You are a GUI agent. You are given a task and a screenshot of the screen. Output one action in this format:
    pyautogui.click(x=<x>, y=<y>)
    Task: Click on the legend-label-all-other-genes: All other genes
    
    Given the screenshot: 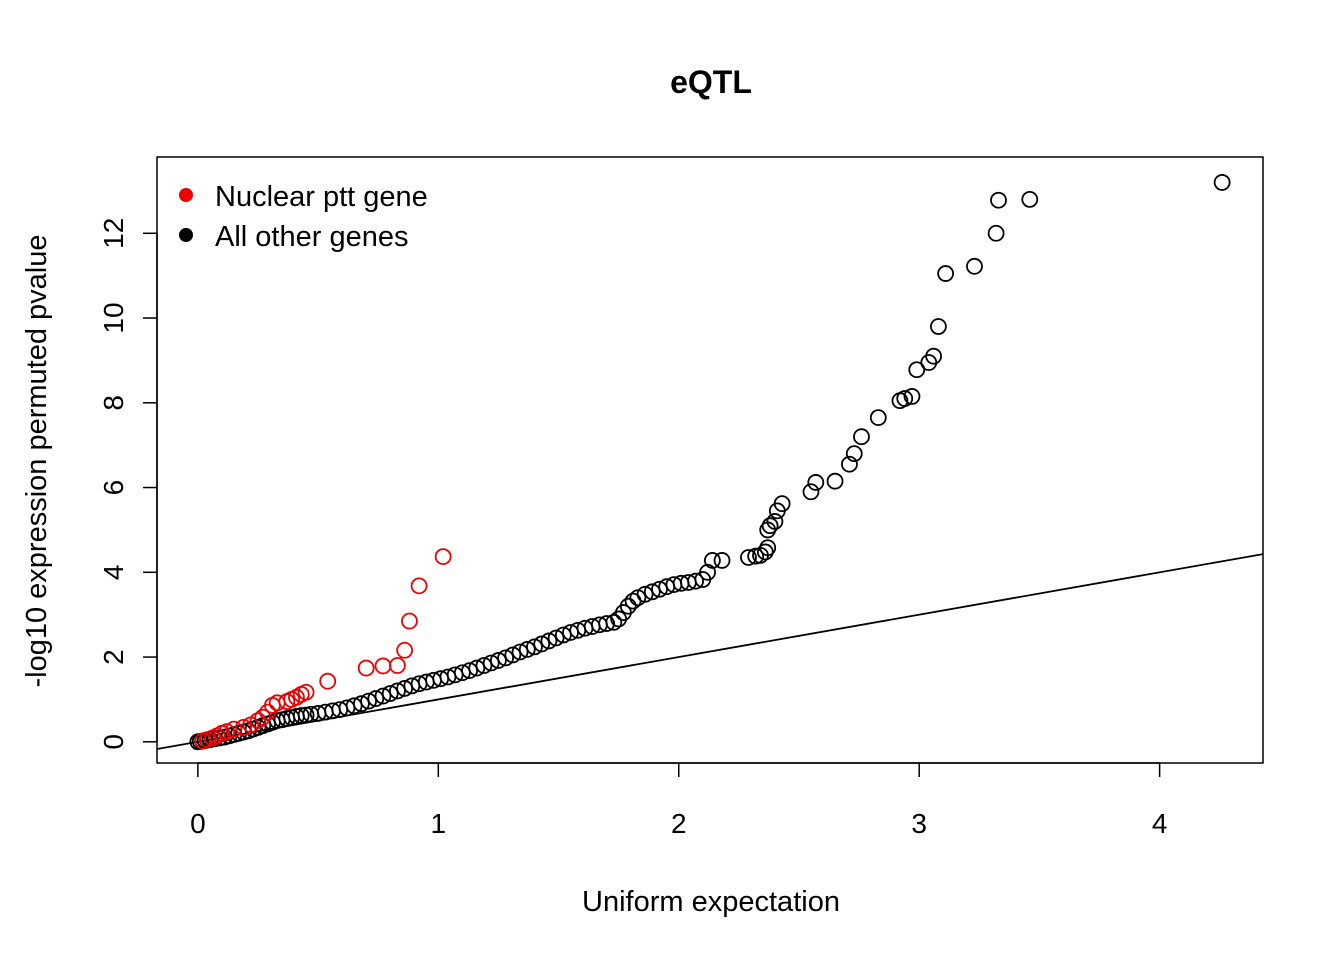 What is the action you would take?
    pyautogui.click(x=311, y=237)
    